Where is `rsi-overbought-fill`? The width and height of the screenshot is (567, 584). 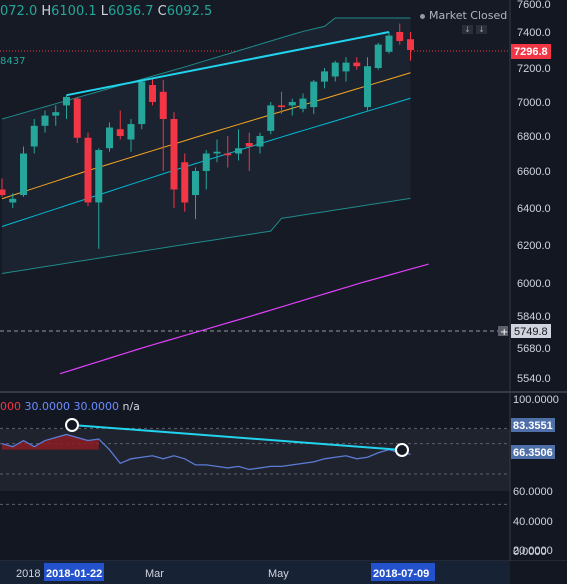
rsi-overbought-fill is located at coordinates (50, 442).